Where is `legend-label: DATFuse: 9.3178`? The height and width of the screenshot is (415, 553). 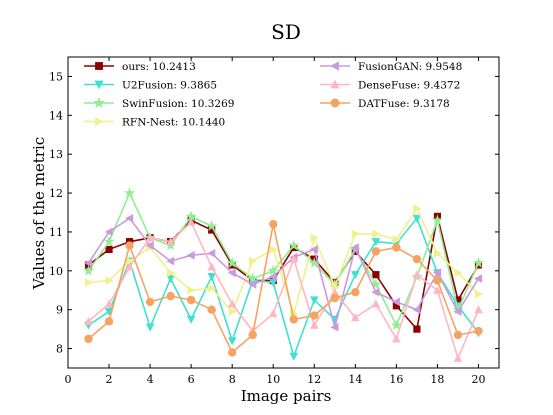
legend-label: DATFuse: 9.3178 is located at coordinates (404, 104).